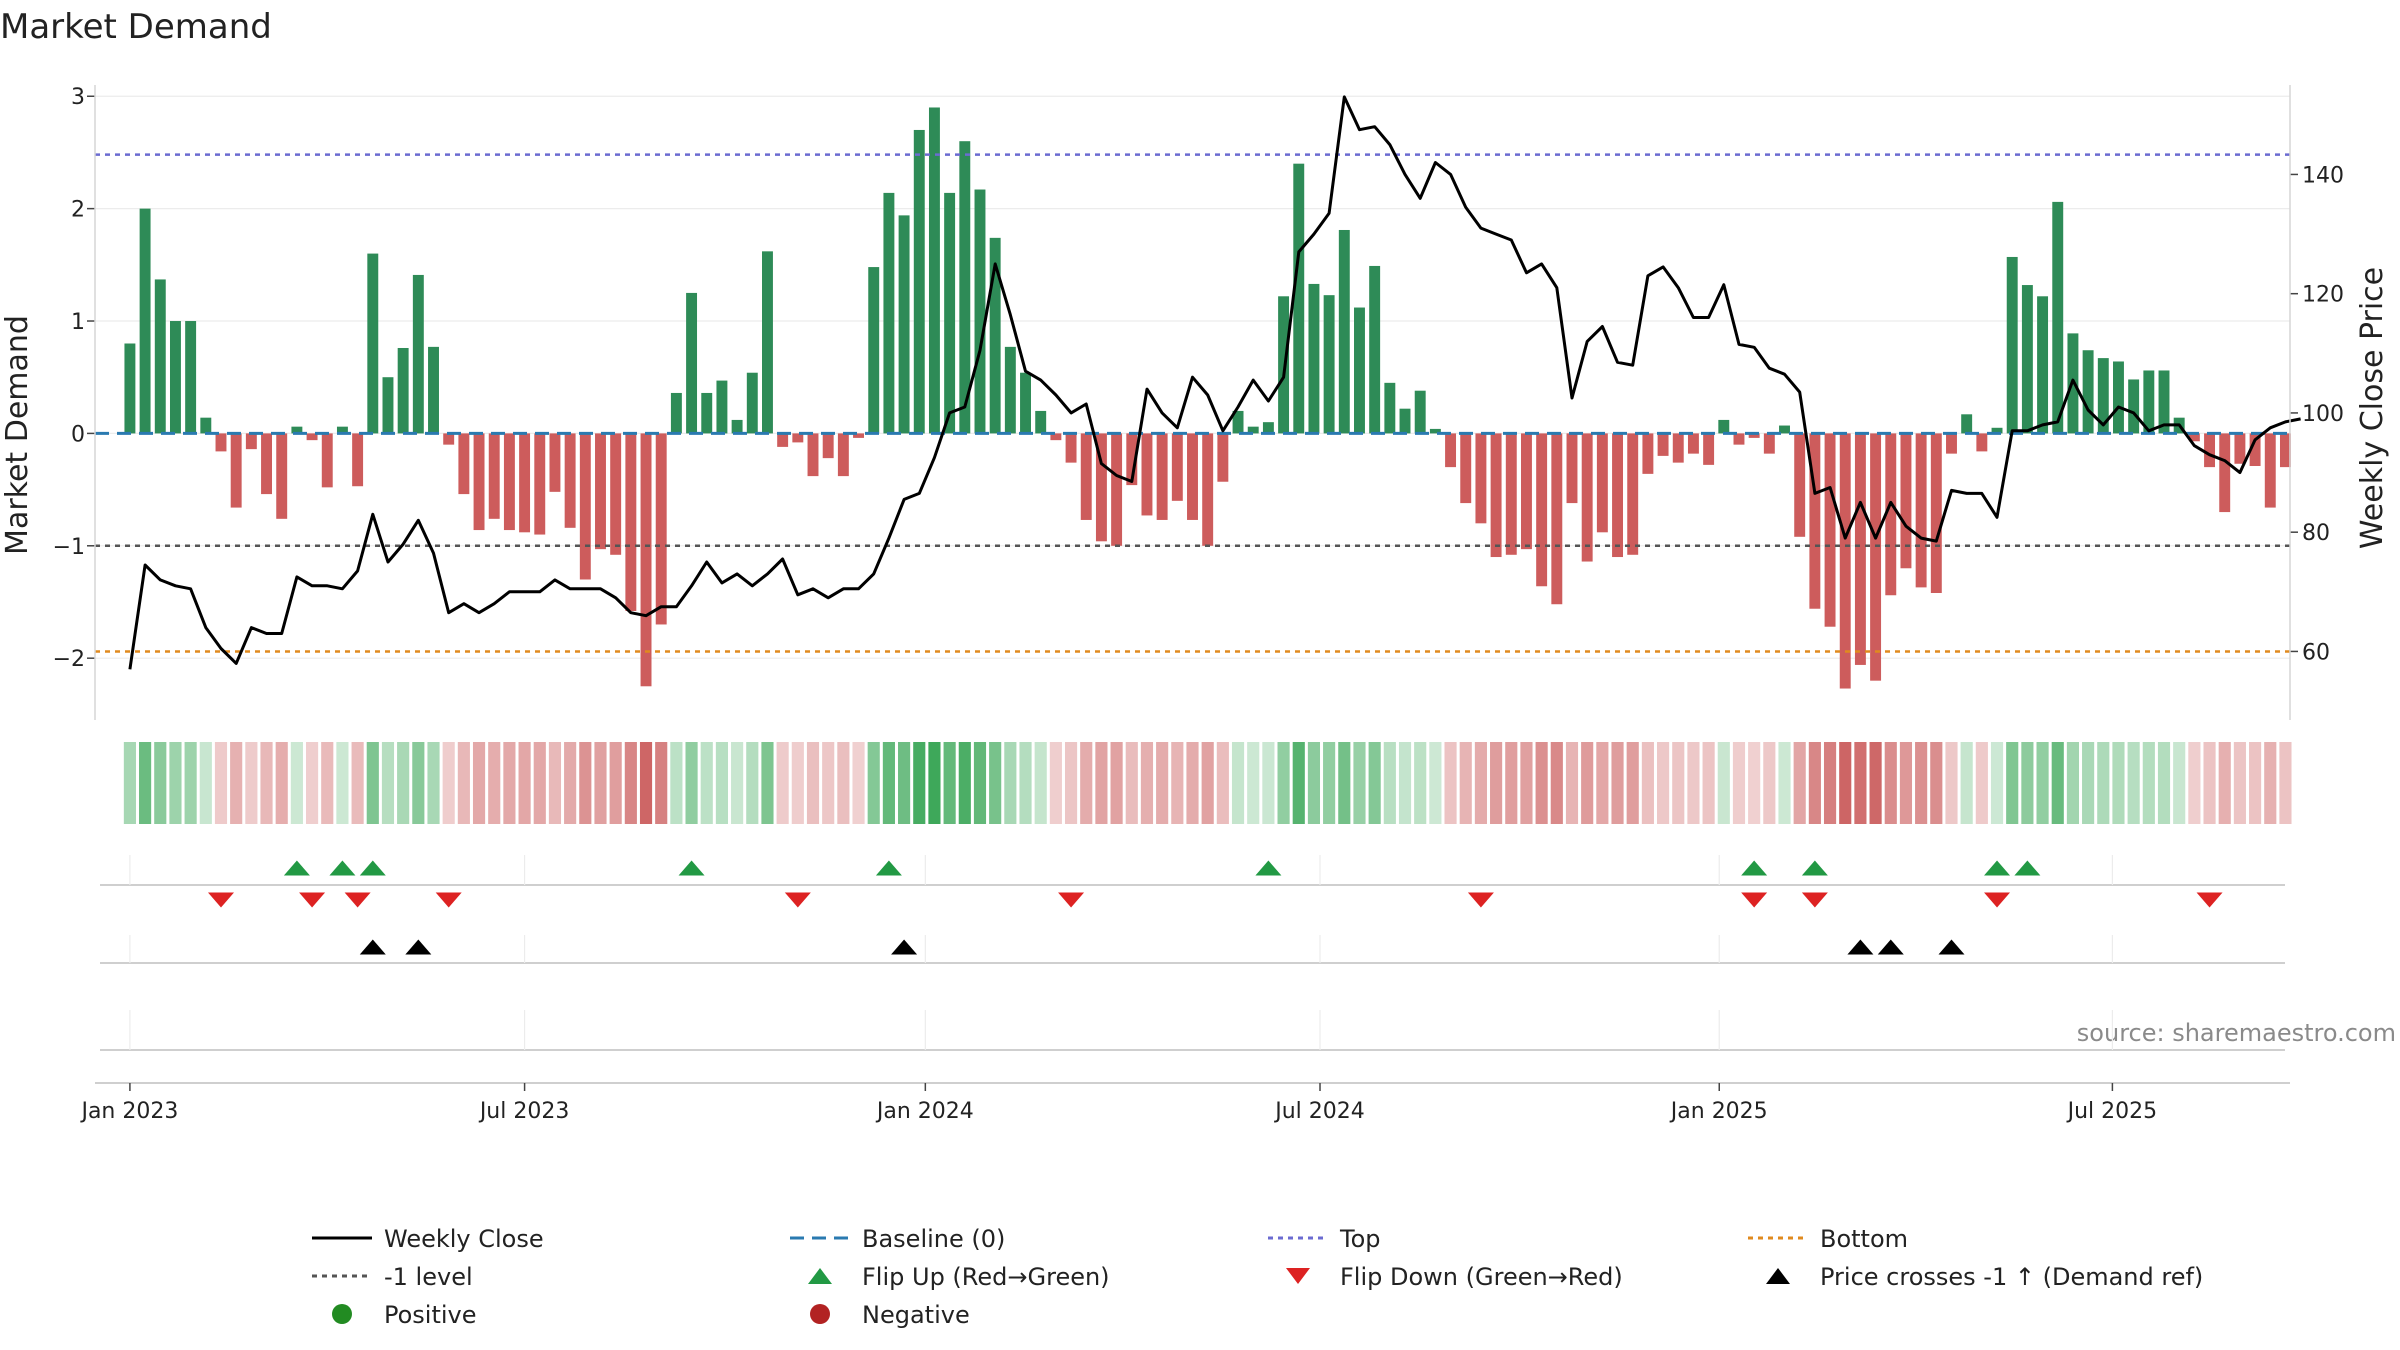 Image resolution: width=2400 pixels, height=1350 pixels. What do you see at coordinates (17, 435) in the screenshot?
I see `y-axis-left-title: Market Demand` at bounding box center [17, 435].